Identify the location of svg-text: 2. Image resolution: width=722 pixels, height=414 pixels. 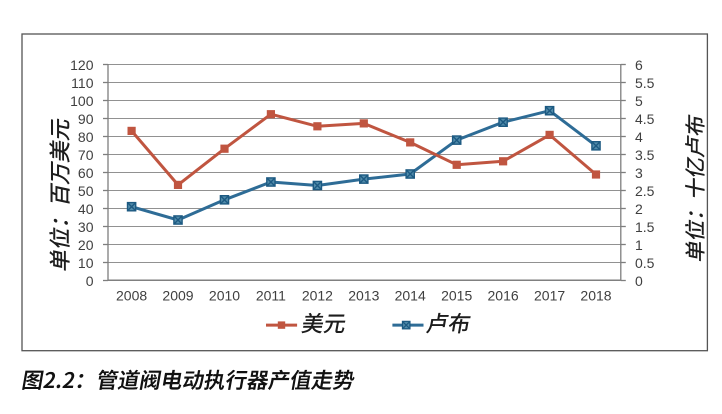
(639, 209).